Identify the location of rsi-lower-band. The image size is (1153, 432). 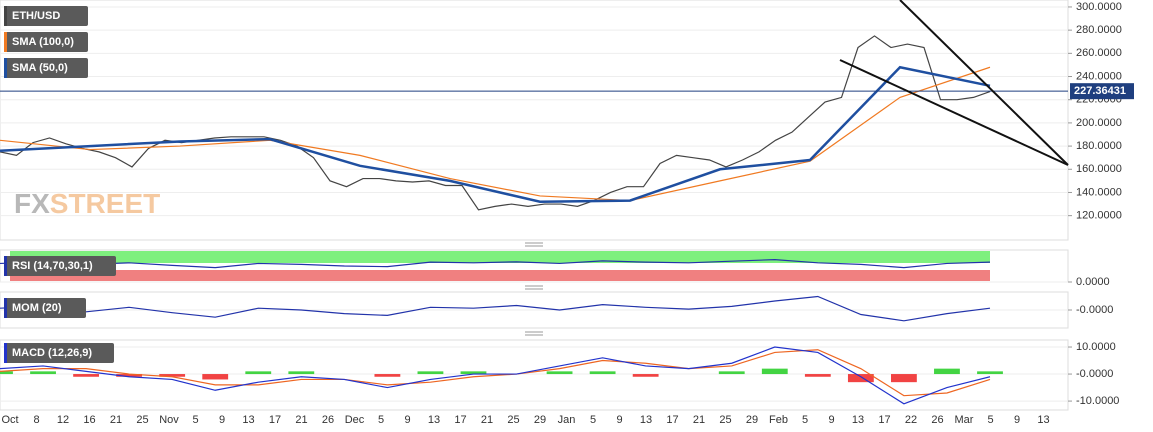
(500, 275).